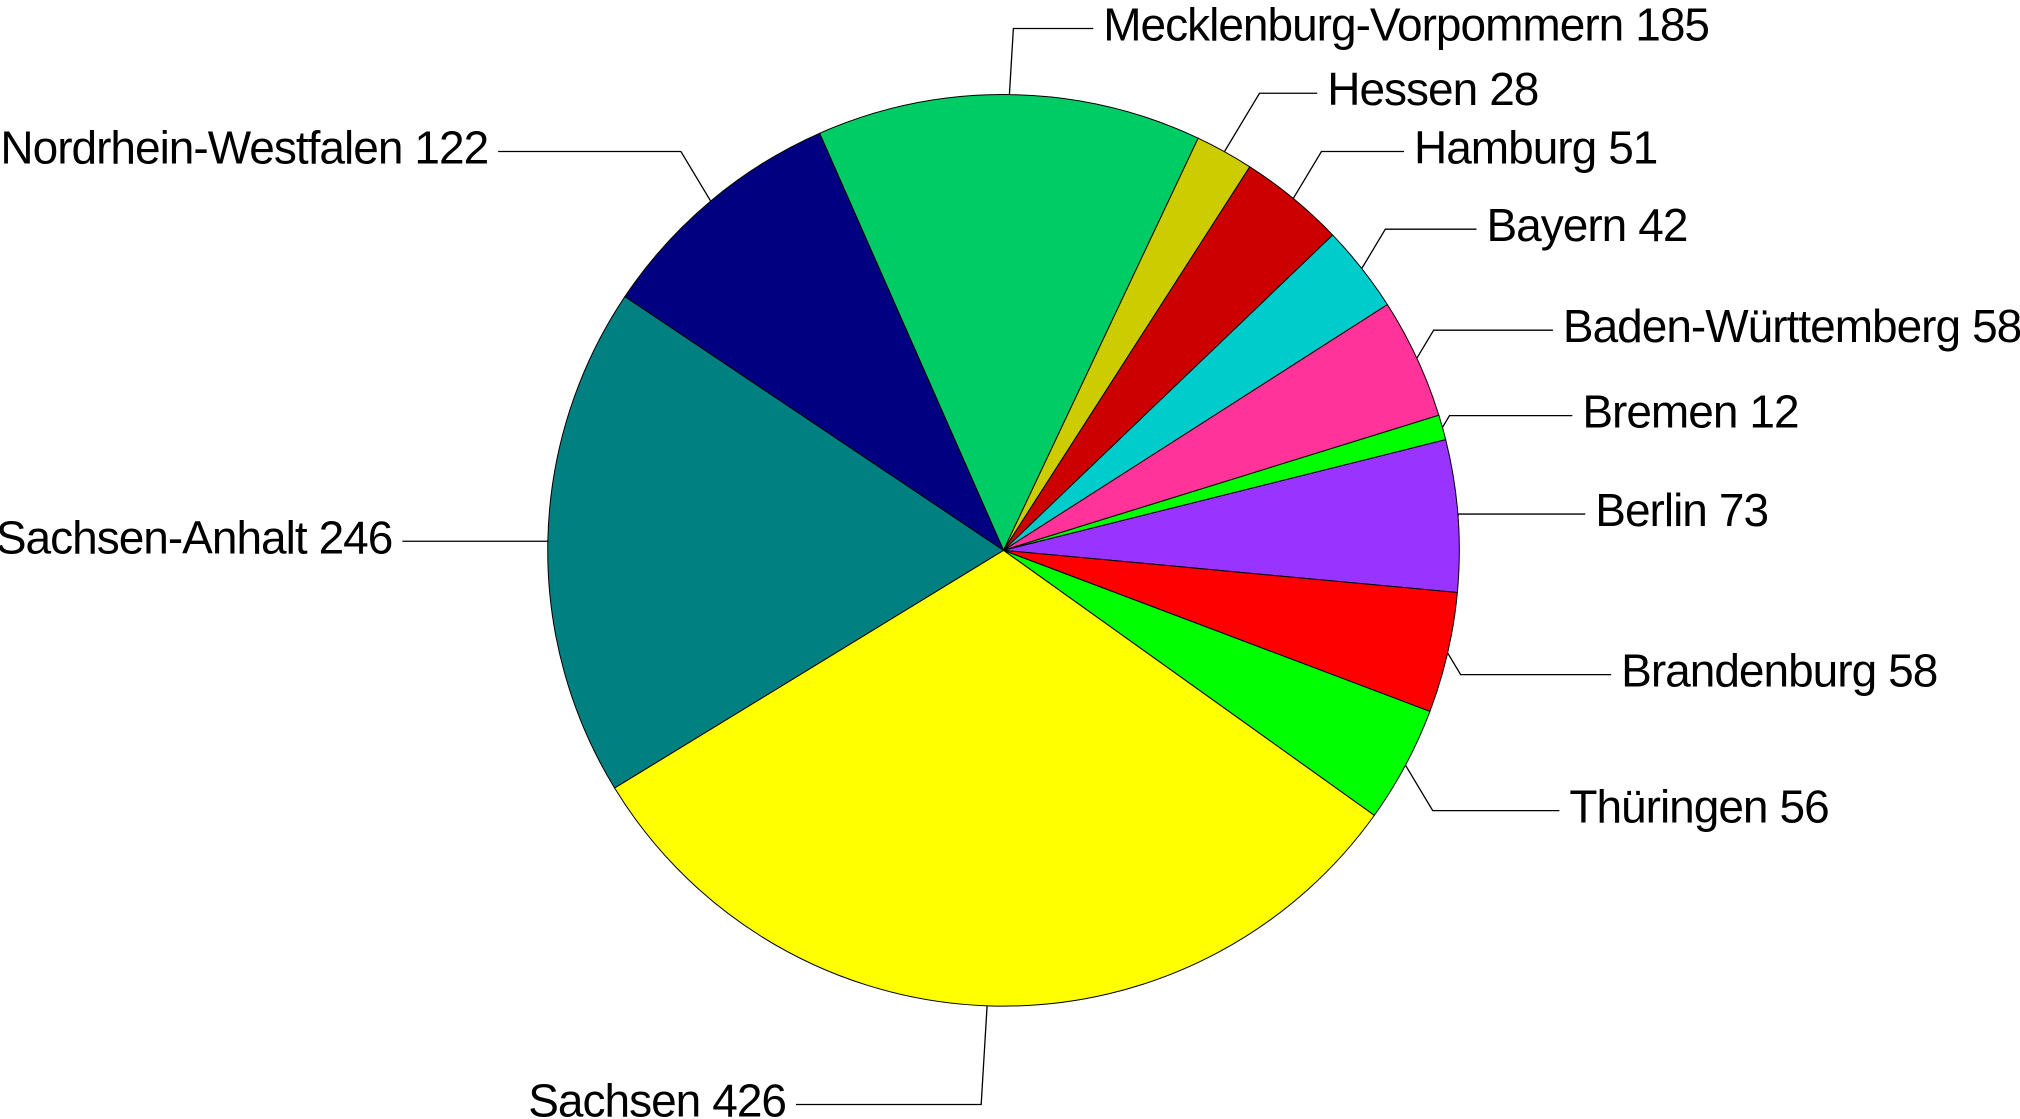 The width and height of the screenshot is (2020, 1119). Describe the element at coordinates (1773, 412) in the screenshot. I see `label-value: 12` at that location.